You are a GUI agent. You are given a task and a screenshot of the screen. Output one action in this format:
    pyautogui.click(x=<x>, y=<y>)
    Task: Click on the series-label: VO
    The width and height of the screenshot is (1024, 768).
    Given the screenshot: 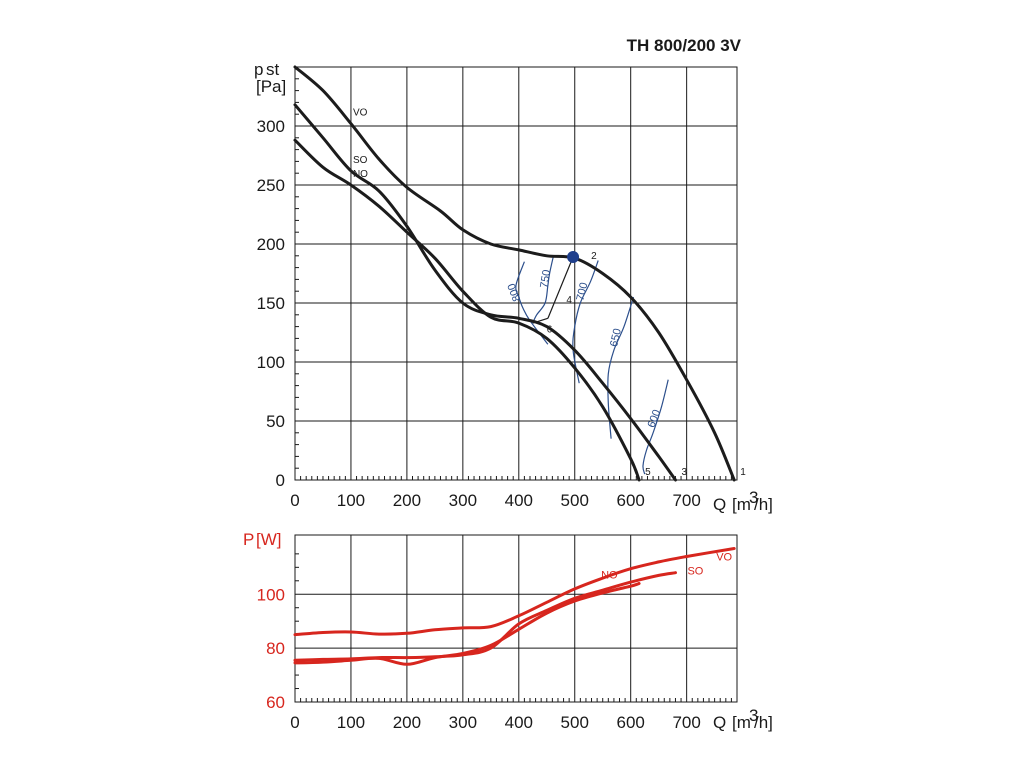 What is the action you would take?
    pyautogui.click(x=360, y=113)
    